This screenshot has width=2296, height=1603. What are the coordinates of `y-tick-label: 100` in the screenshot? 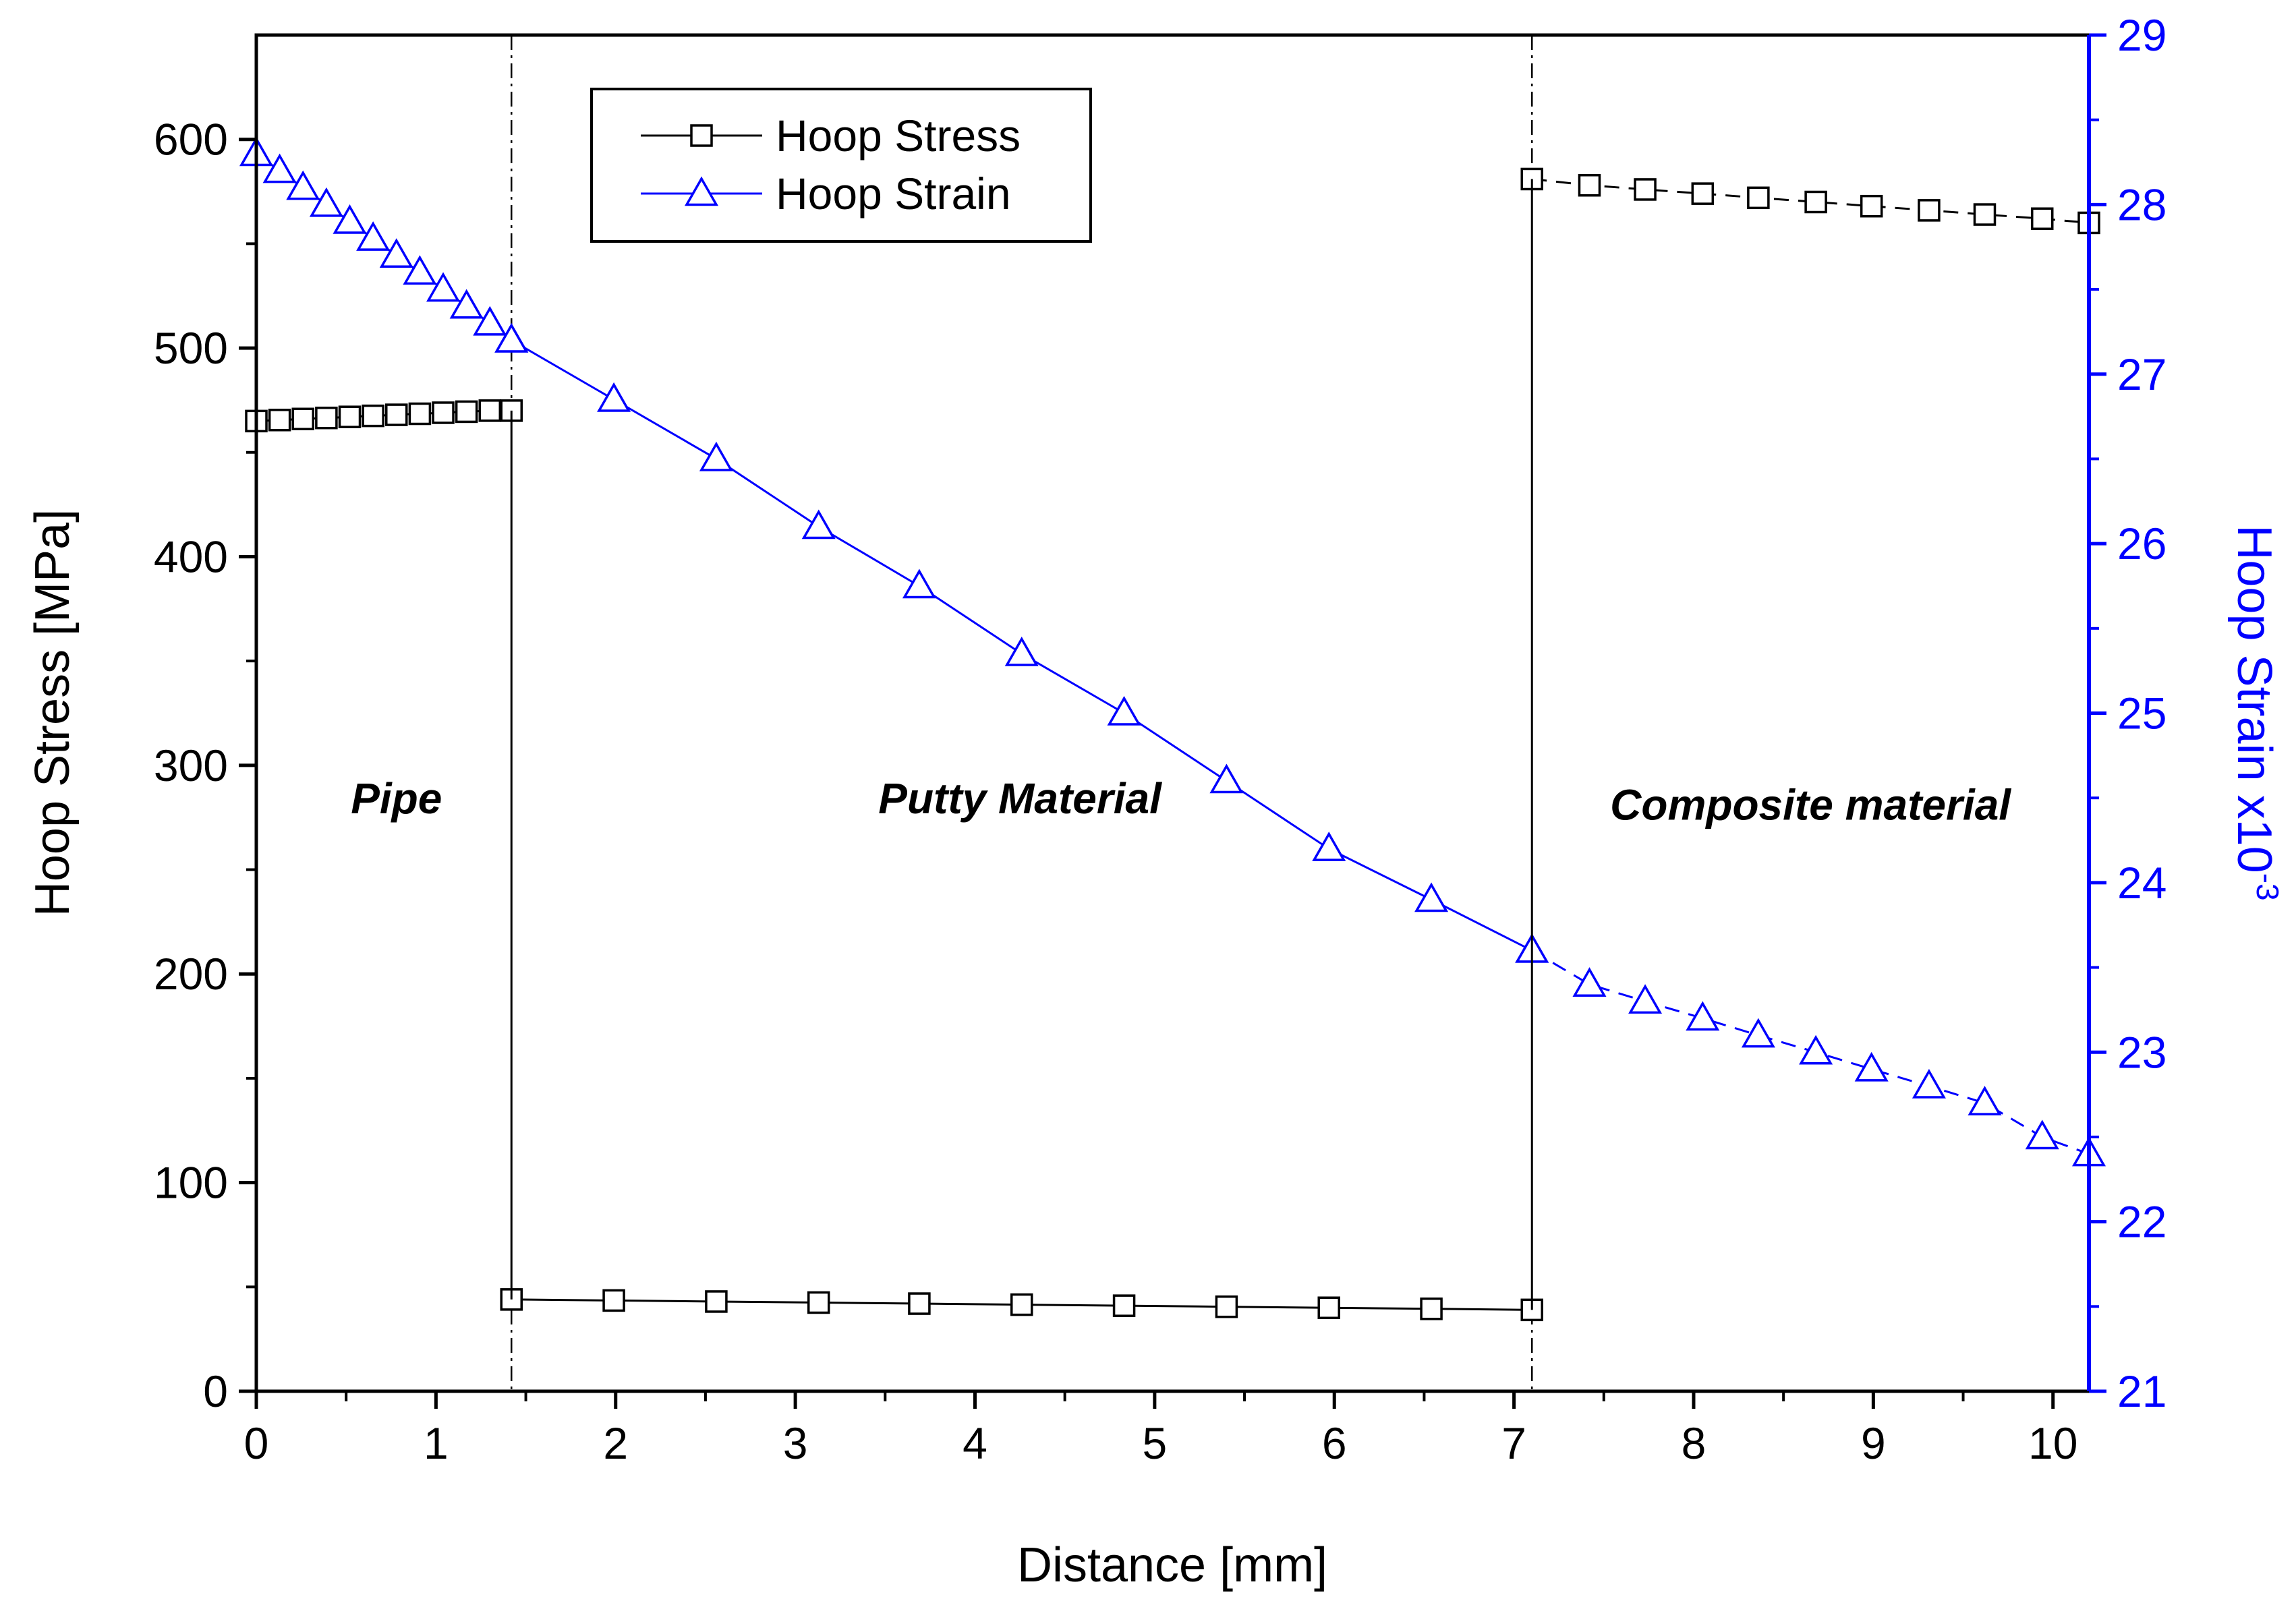 It's located at (191, 1183).